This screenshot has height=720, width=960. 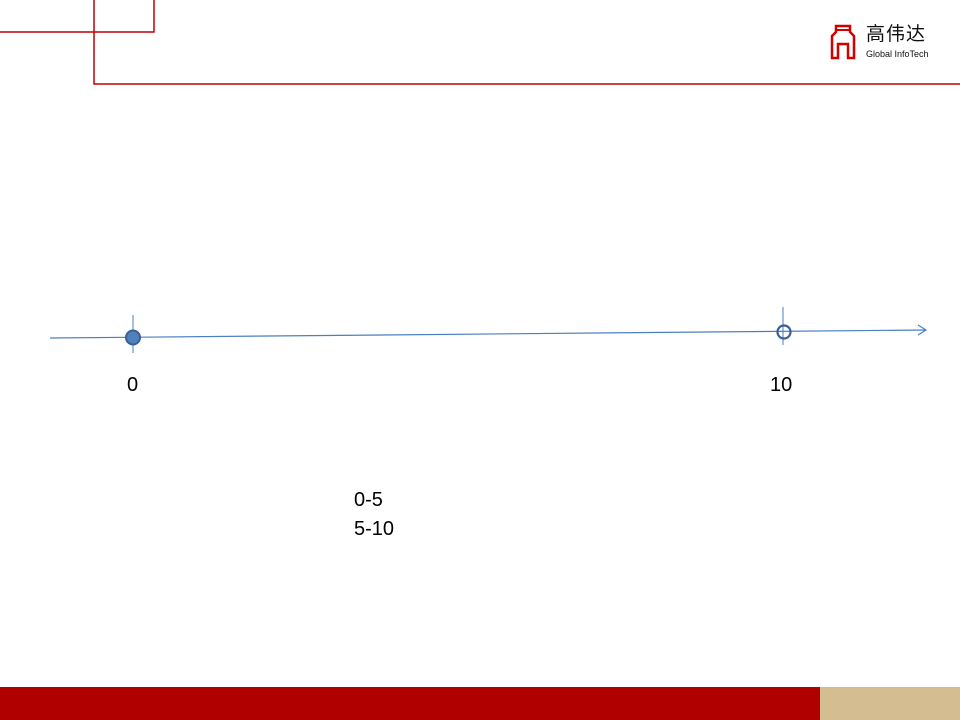 What do you see at coordinates (374, 529) in the screenshot?
I see `interval-5-10: 5-10` at bounding box center [374, 529].